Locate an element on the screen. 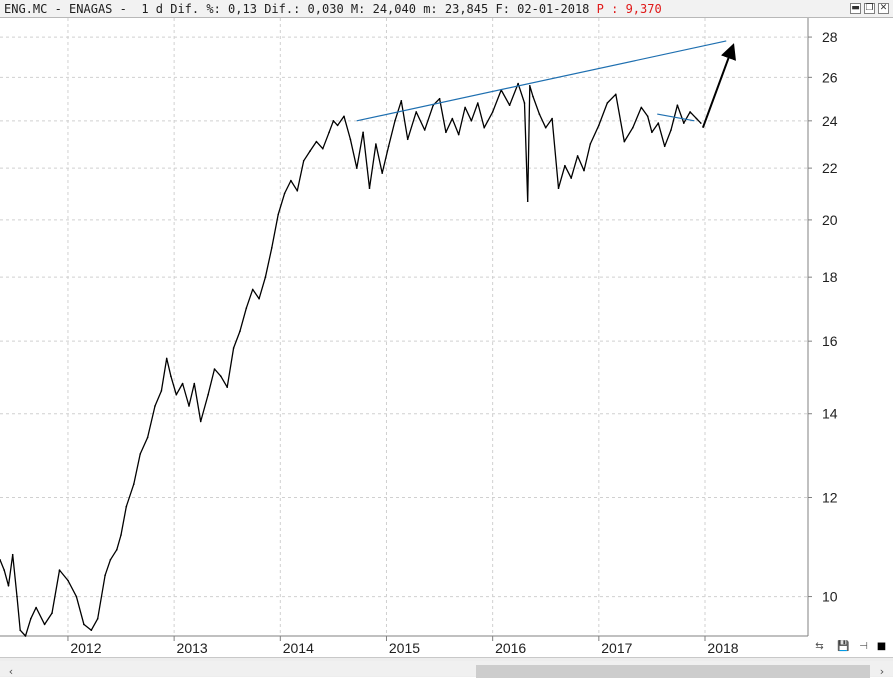  max-label: M: is located at coordinates (358, 9).